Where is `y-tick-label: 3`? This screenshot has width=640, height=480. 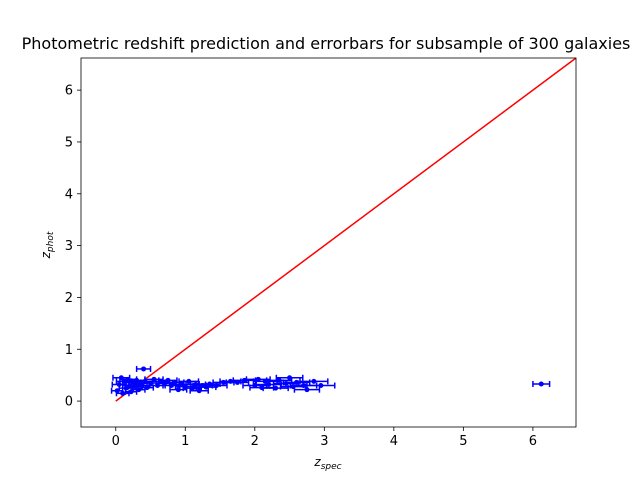
y-tick-label: 3 is located at coordinates (69, 246).